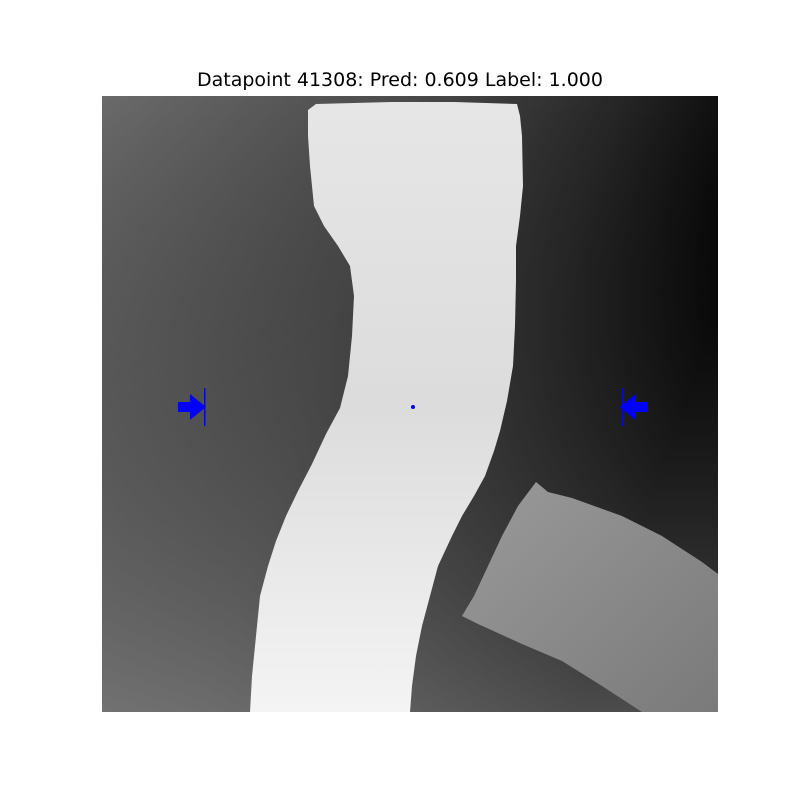 This screenshot has height=800, width=800. I want to click on center-dot-icon, so click(413, 407).